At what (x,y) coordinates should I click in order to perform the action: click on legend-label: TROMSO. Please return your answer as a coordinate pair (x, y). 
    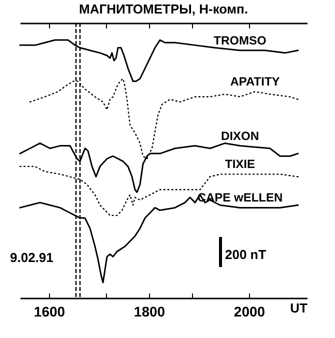
    Looking at the image, I should click on (240, 40).